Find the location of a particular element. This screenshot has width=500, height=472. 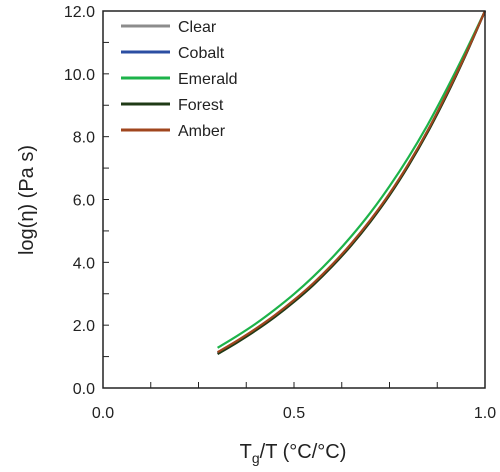

x-tick-labels: 0.0 0.5 1.0 is located at coordinates (294, 413).